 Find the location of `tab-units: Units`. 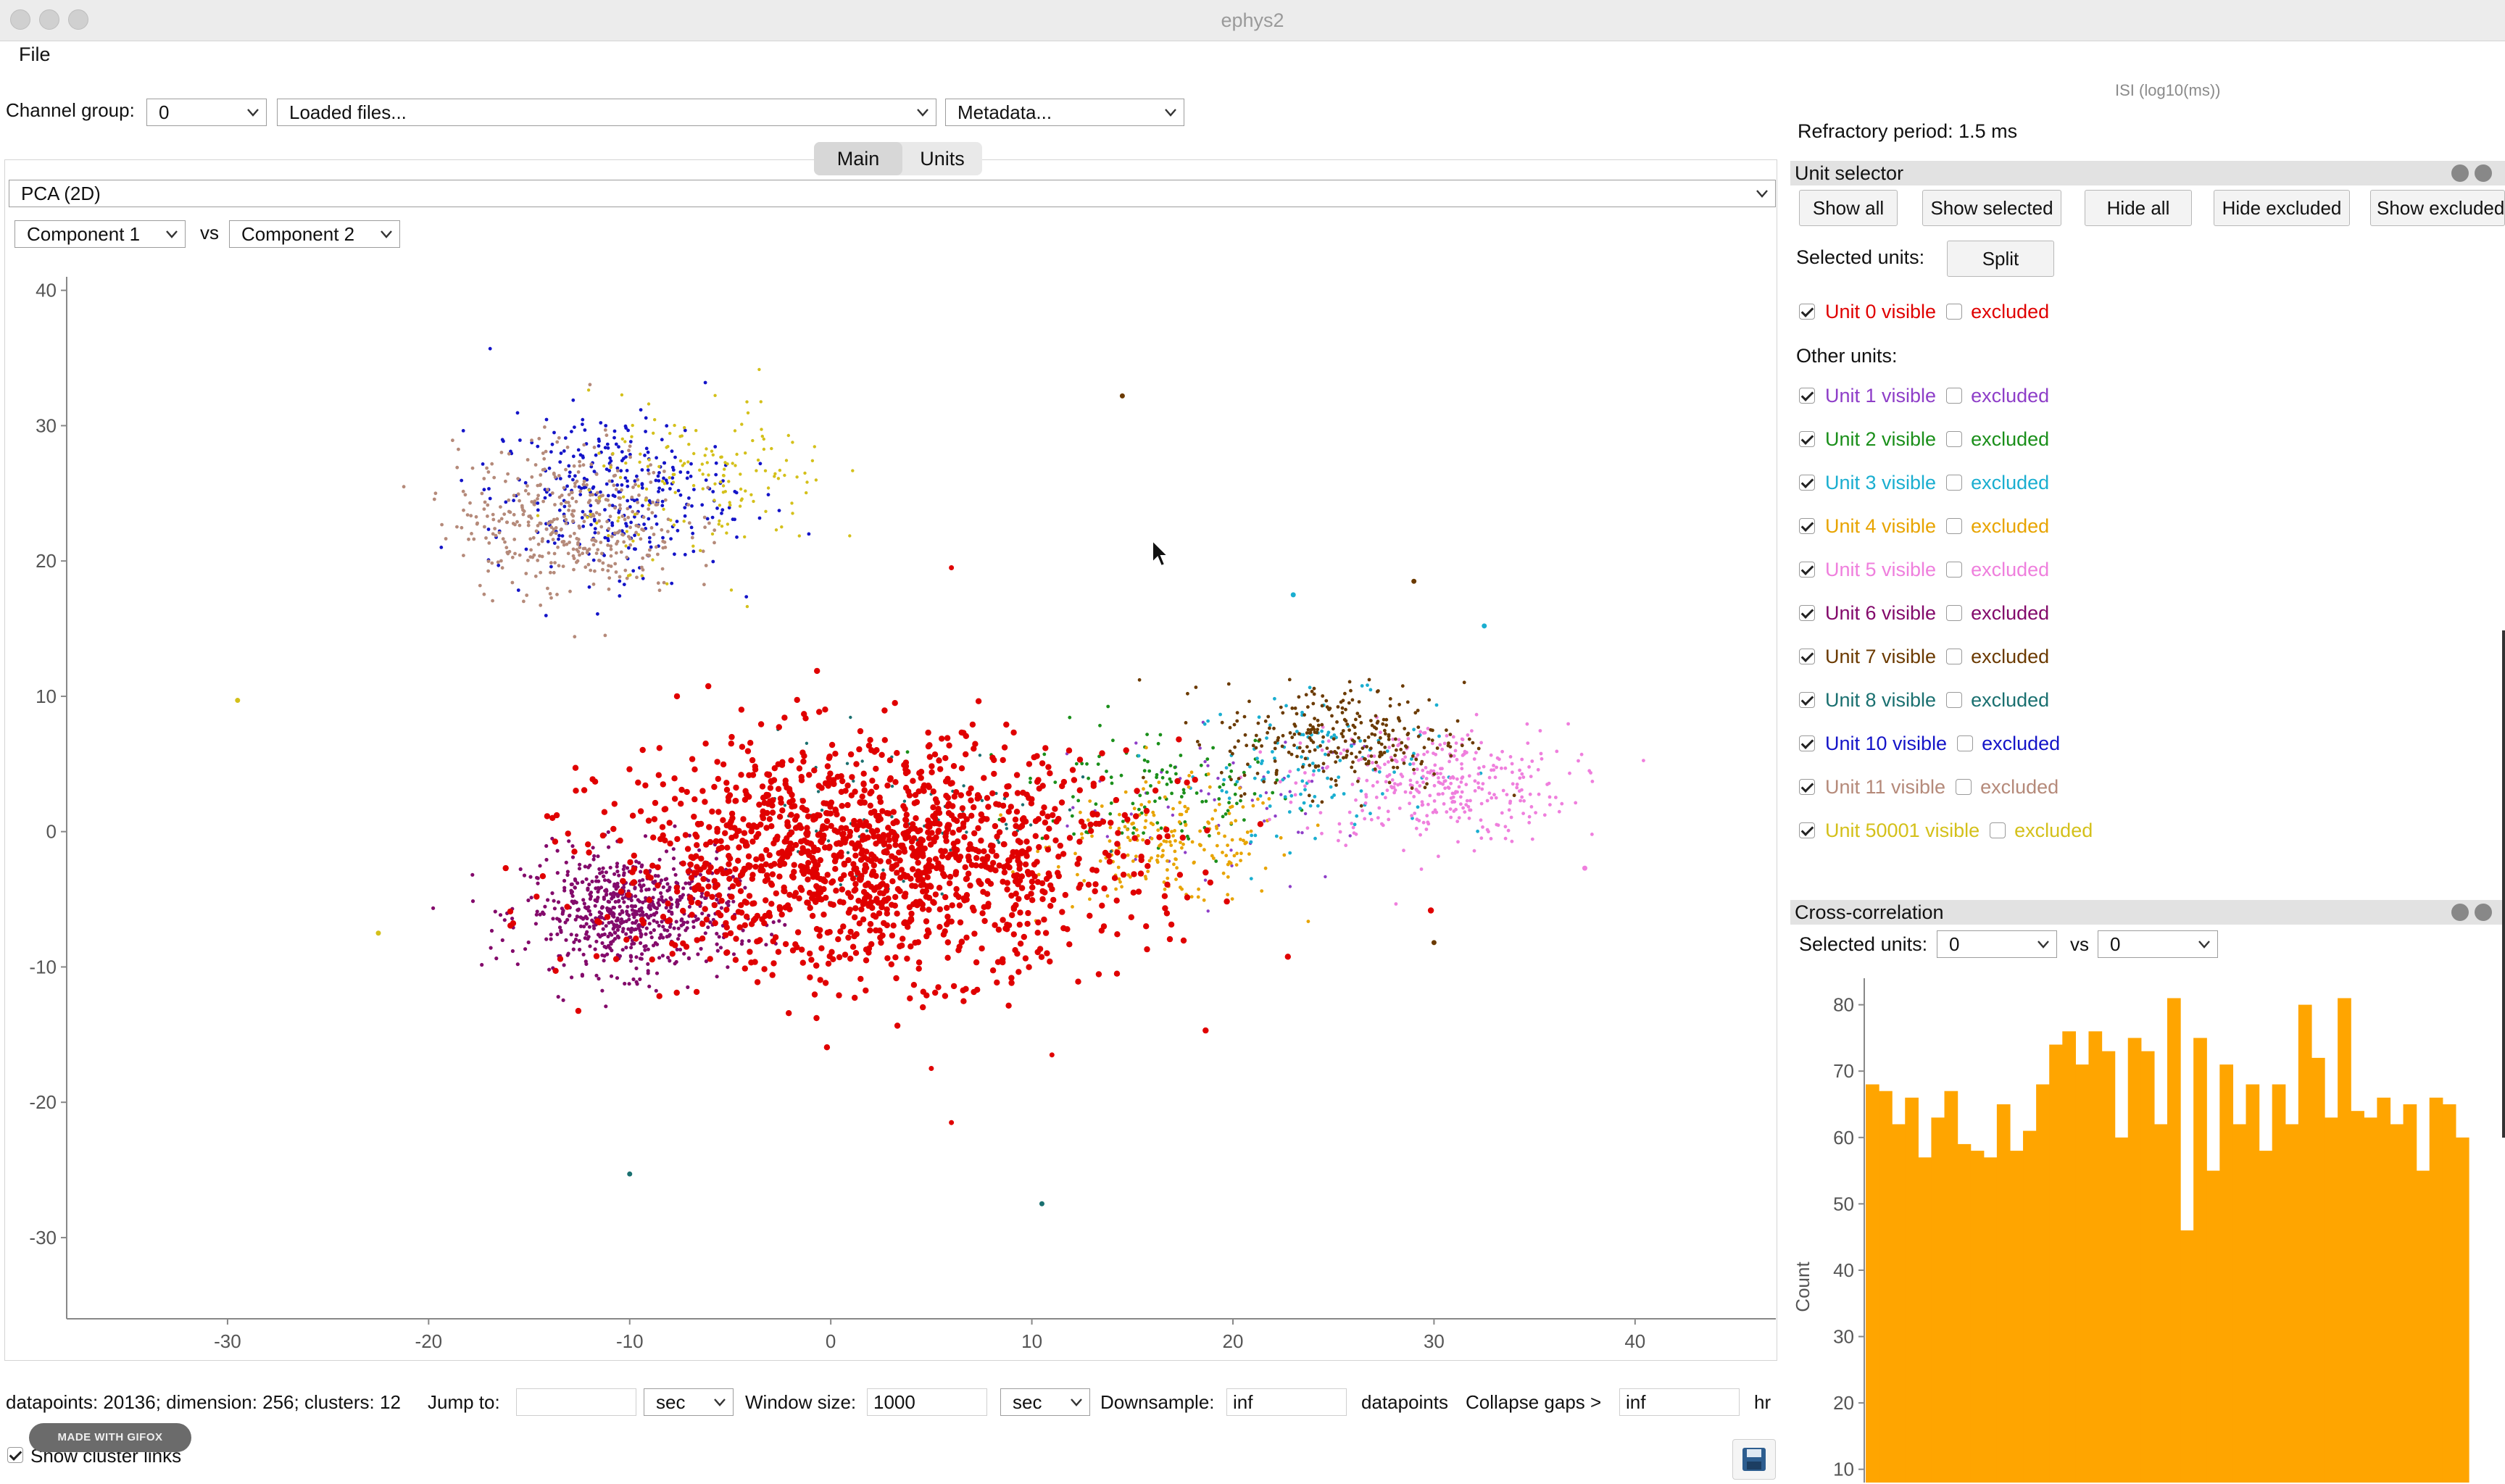

tab-units: Units is located at coordinates (942, 159).